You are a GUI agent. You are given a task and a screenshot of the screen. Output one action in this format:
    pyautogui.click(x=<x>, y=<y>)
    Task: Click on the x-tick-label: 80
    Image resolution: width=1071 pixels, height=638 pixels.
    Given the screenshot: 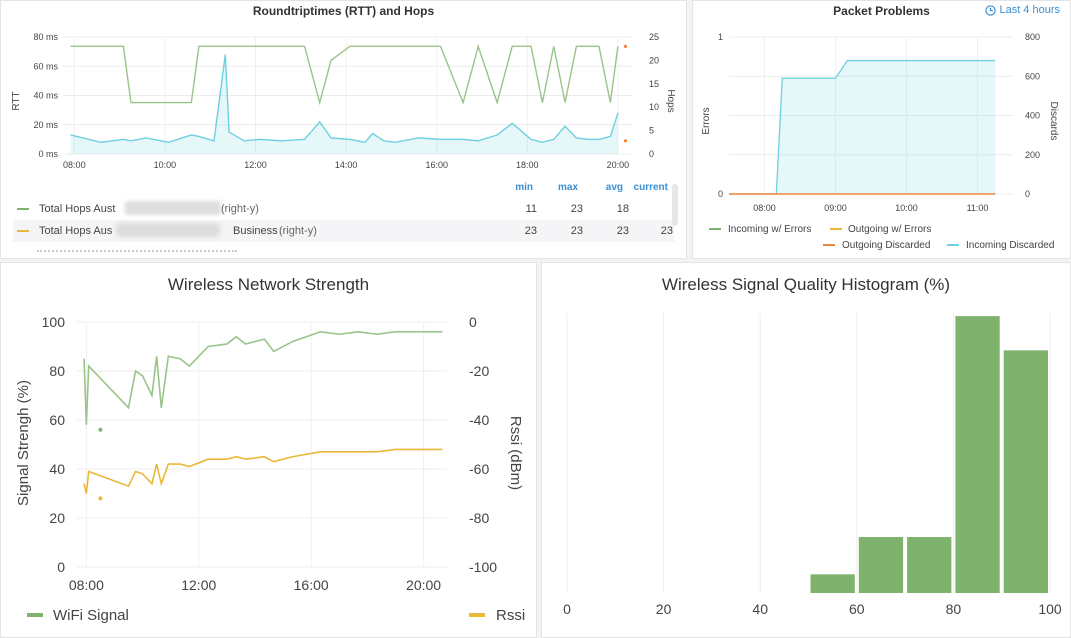 What is the action you would take?
    pyautogui.click(x=954, y=609)
    